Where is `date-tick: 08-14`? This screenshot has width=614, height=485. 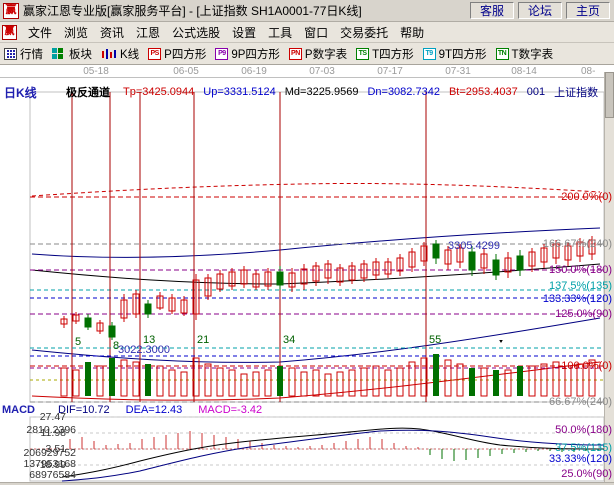 date-tick: 08-14 is located at coordinates (524, 71).